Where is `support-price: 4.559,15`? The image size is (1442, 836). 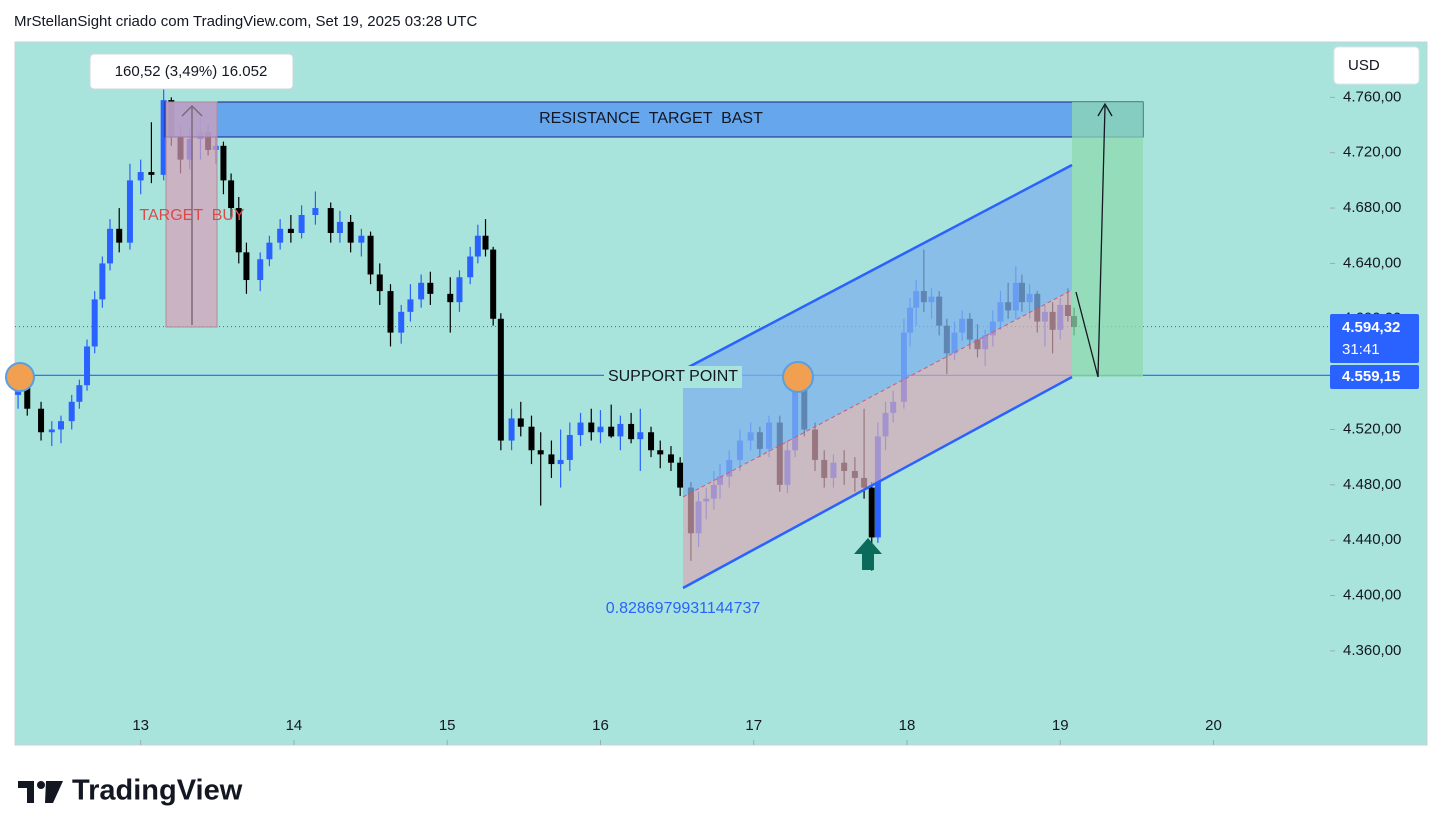 support-price: 4.559,15 is located at coordinates (1371, 376).